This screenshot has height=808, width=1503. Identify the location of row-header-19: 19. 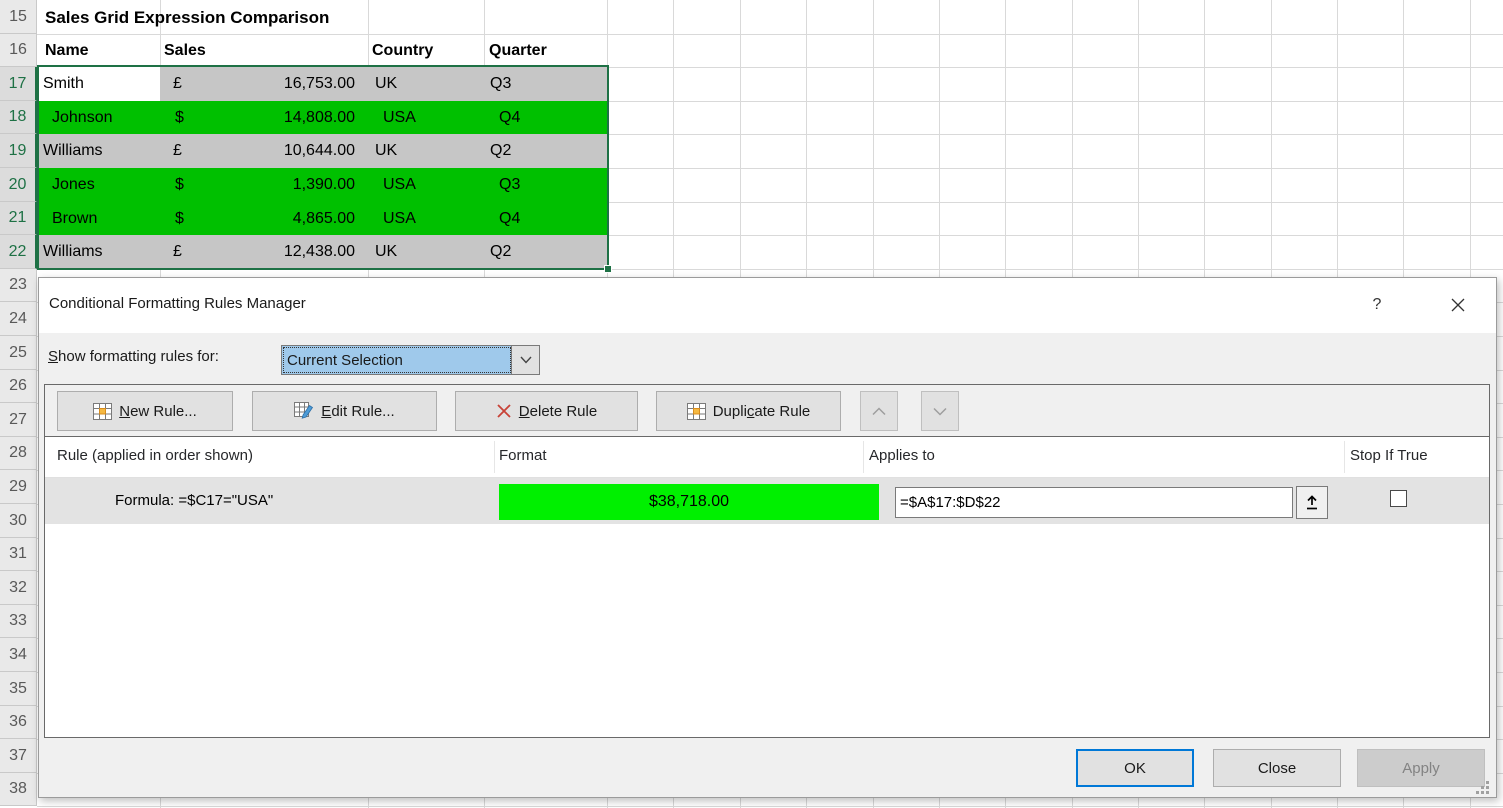
(18, 151).